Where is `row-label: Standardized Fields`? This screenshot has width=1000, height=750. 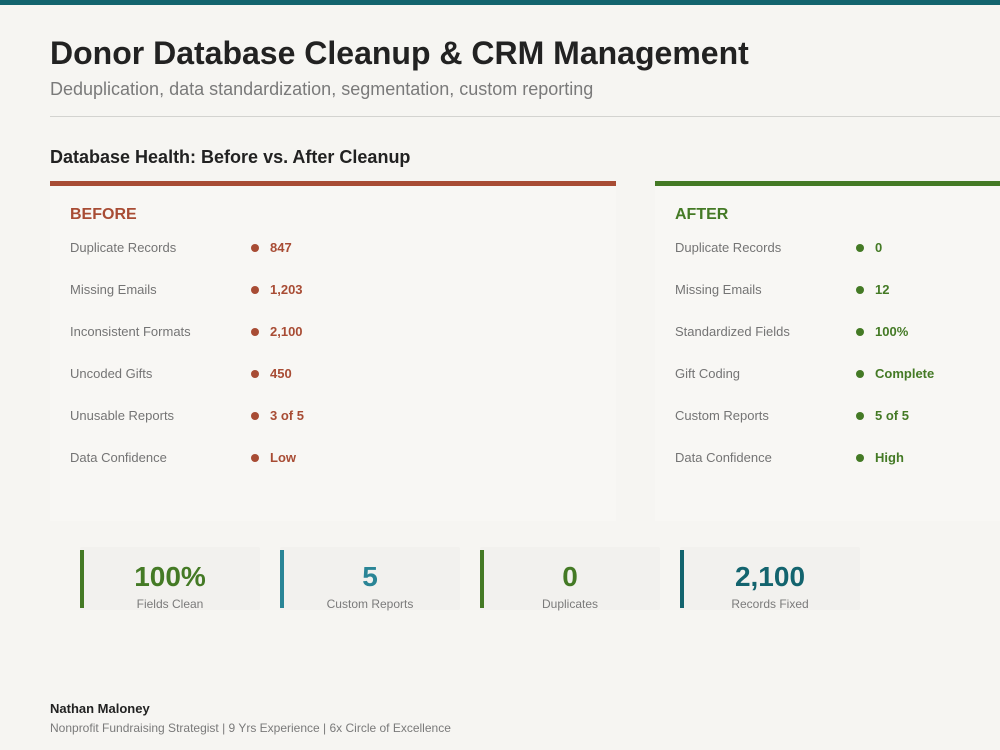 row-label: Standardized Fields is located at coordinates (732, 331).